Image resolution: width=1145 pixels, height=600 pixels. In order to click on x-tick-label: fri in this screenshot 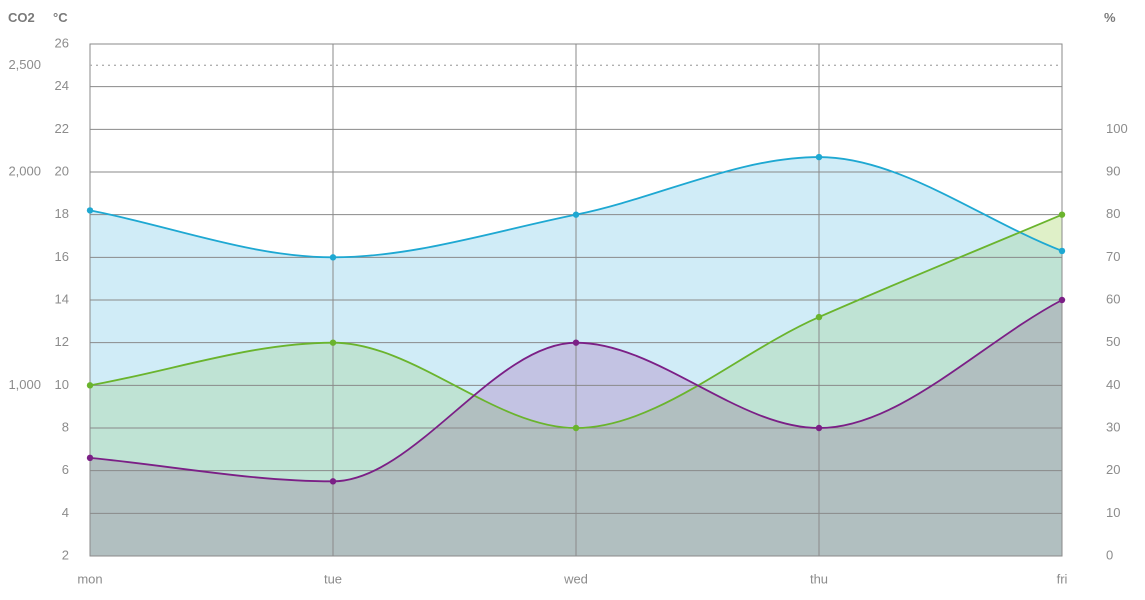, I will do `click(1062, 578)`.